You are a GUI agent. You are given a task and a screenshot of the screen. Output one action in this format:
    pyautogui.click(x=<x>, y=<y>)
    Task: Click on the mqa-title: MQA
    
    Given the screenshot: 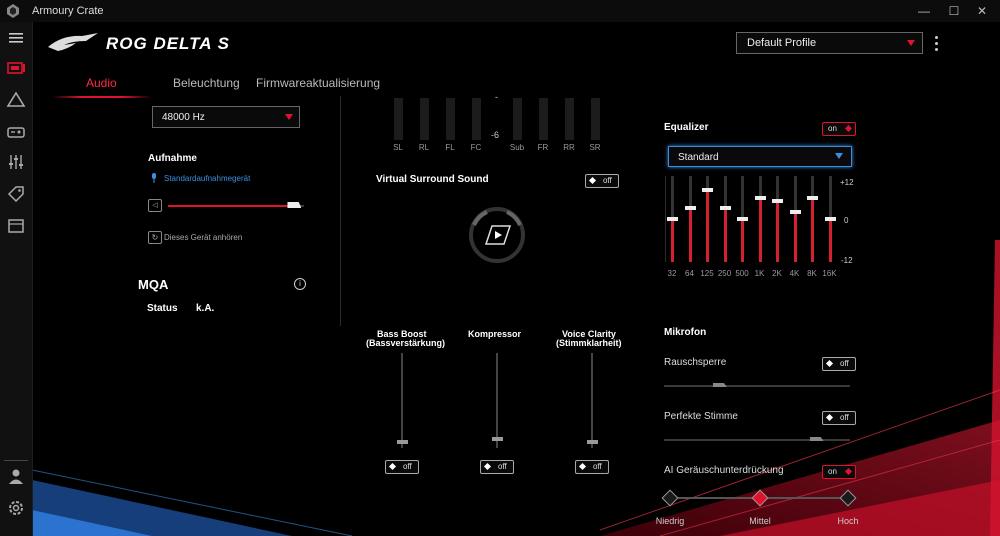 What is the action you would take?
    pyautogui.click(x=153, y=284)
    